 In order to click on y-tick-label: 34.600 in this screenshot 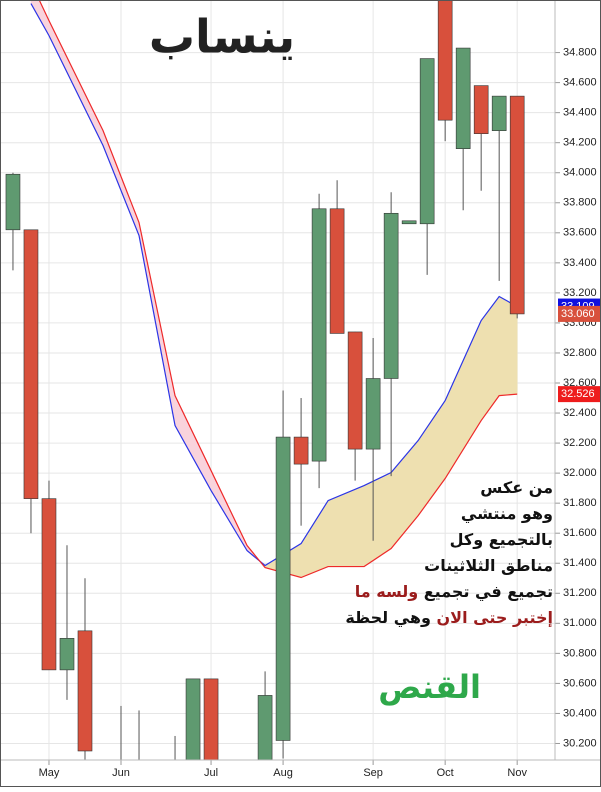, I will do `click(580, 83)`.